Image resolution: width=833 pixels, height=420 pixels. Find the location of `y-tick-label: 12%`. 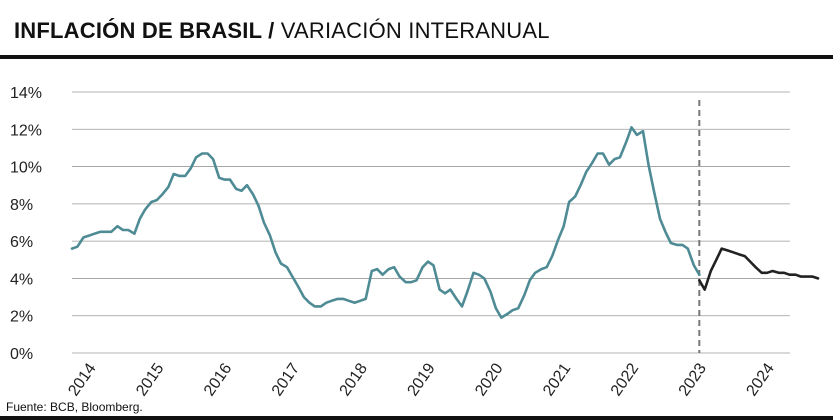

y-tick-label: 12% is located at coordinates (26, 130).